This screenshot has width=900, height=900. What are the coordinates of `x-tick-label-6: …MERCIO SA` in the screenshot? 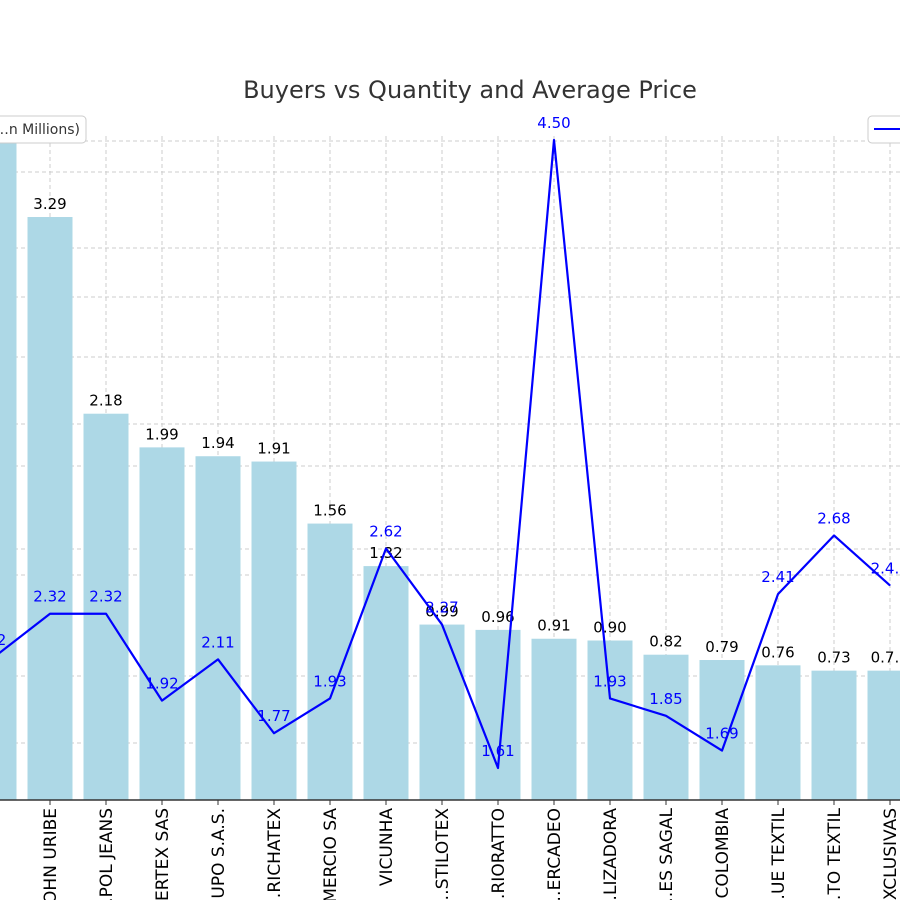 It's located at (331, 854).